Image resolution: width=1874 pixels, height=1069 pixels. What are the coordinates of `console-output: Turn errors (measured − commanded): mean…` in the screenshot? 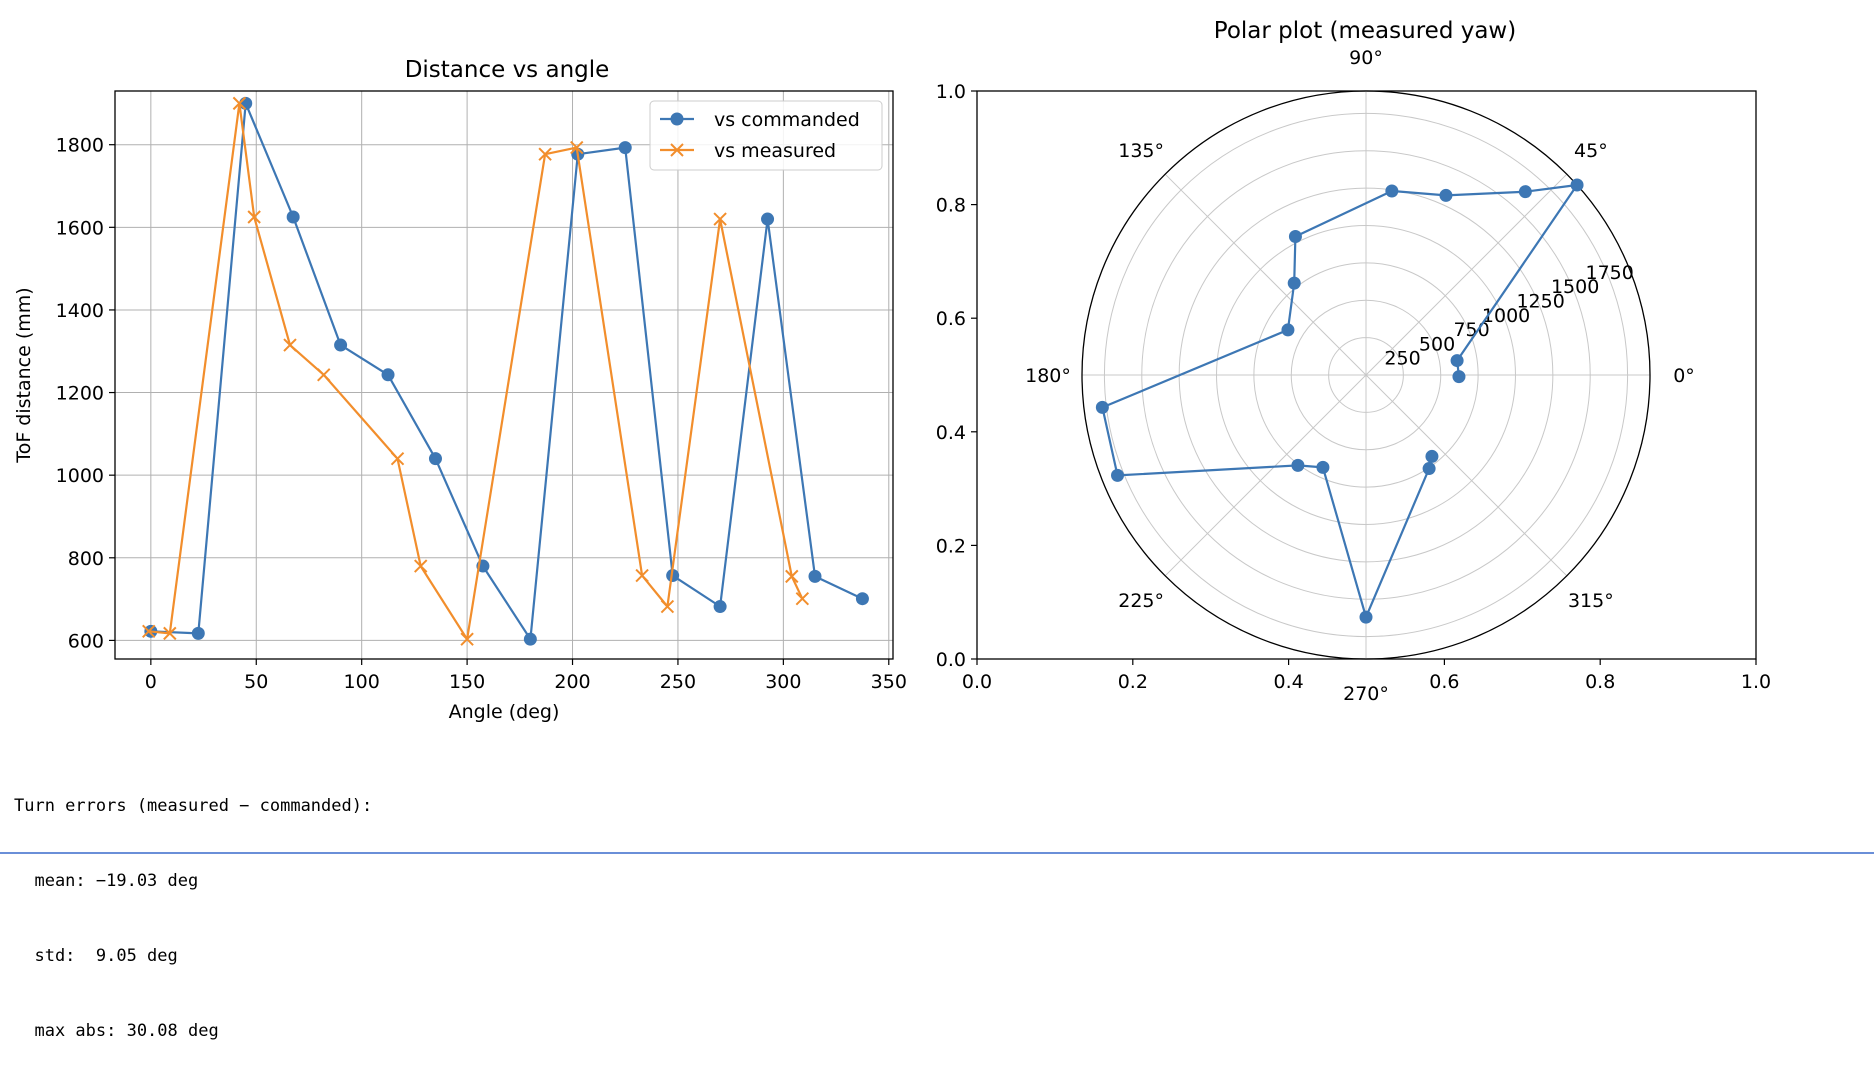 It's located at (193, 906).